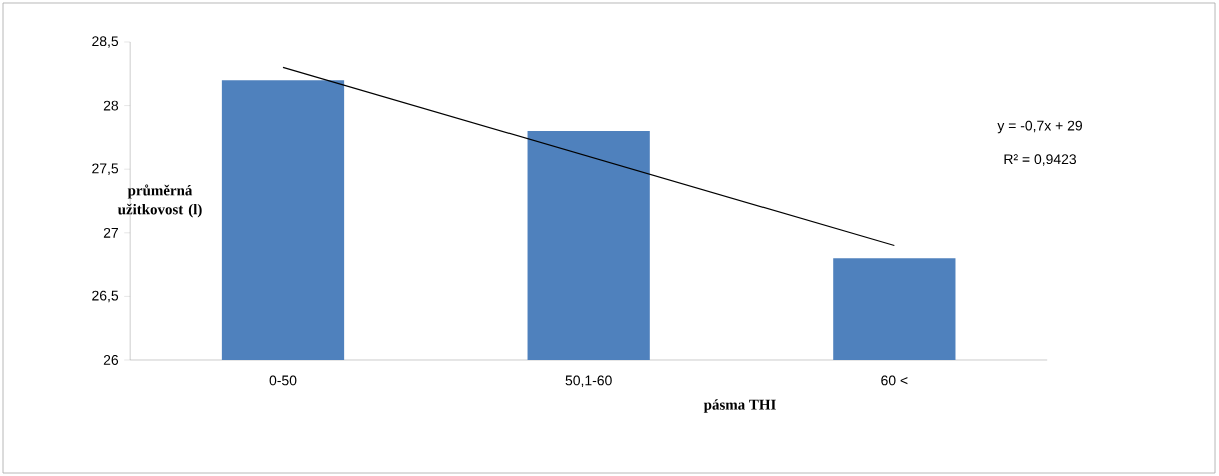 The width and height of the screenshot is (1219, 476). Describe the element at coordinates (1039, 127) in the screenshot. I see `annotation: y = -0,7x + 29` at that location.